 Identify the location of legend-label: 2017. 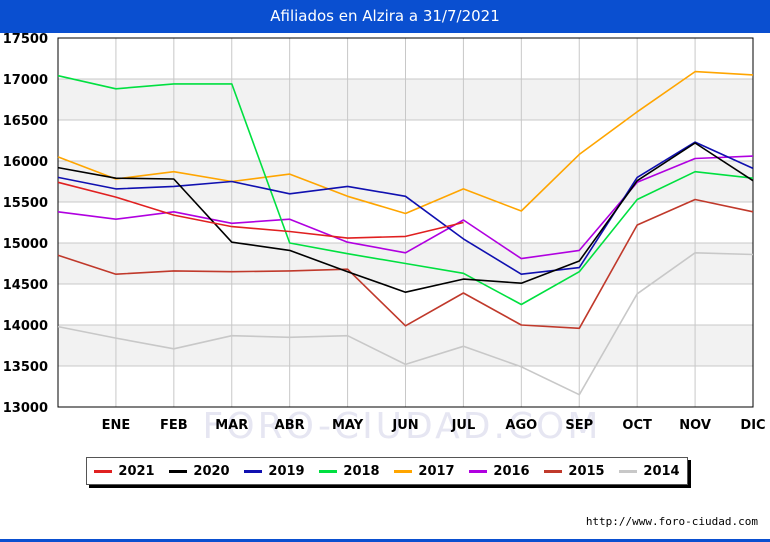
(436, 471).